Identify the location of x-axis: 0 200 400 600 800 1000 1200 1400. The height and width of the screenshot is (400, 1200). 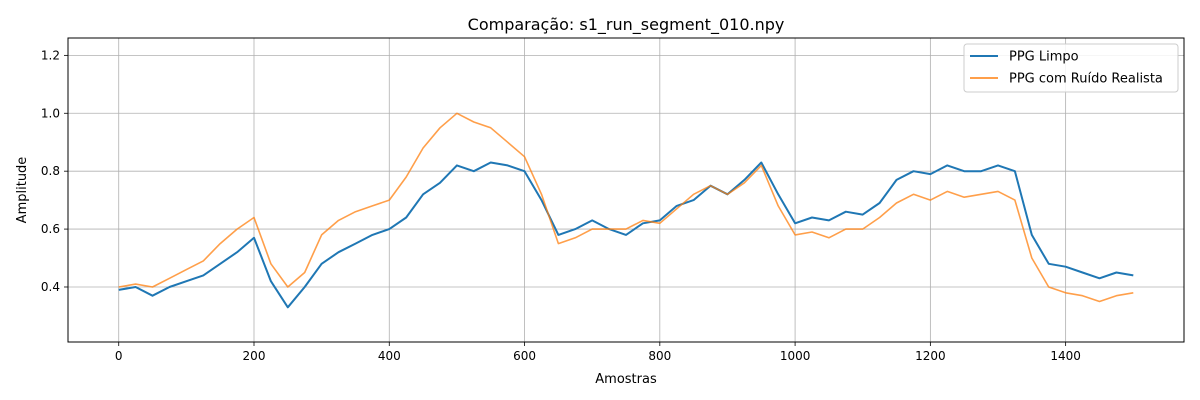
(598, 352).